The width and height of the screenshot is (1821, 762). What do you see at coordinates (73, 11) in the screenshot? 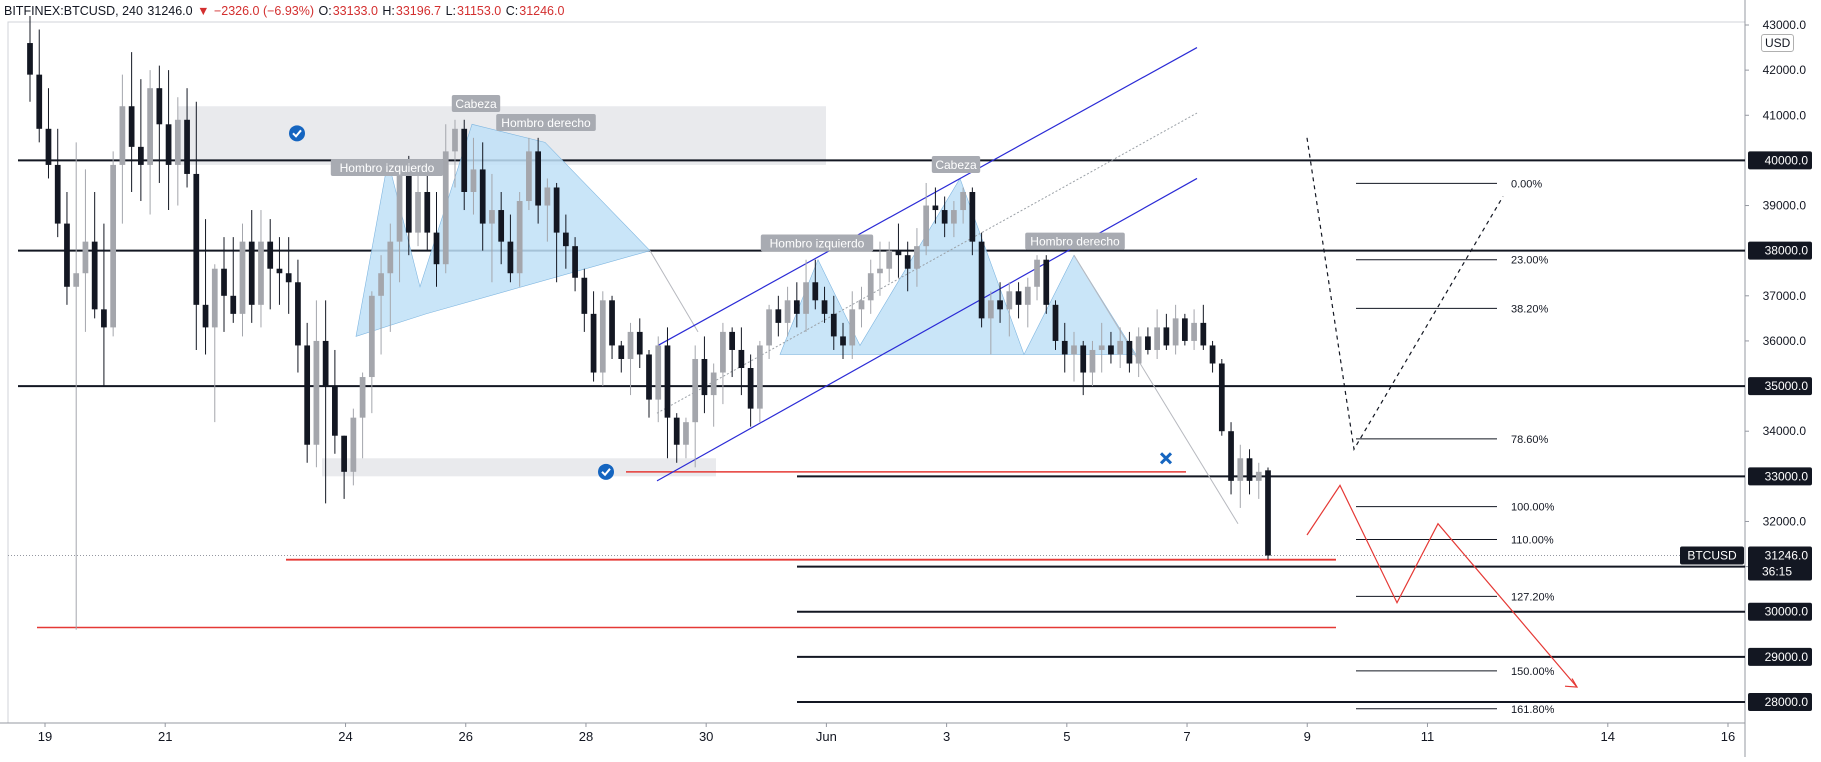
I see `symbol-label: BITFINEX:BTCUSD, 240` at bounding box center [73, 11].